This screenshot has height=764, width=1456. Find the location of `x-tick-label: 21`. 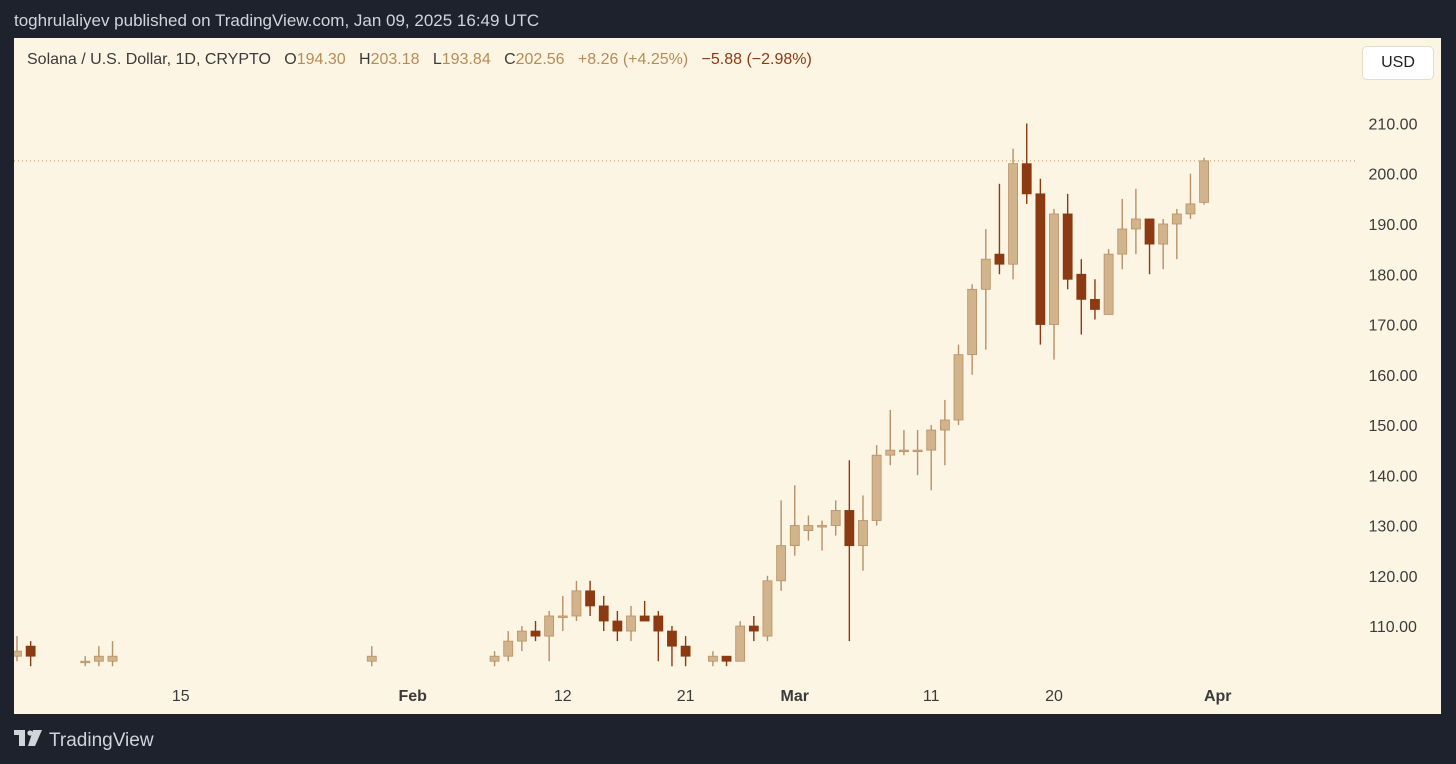

x-tick-label: 21 is located at coordinates (686, 696).